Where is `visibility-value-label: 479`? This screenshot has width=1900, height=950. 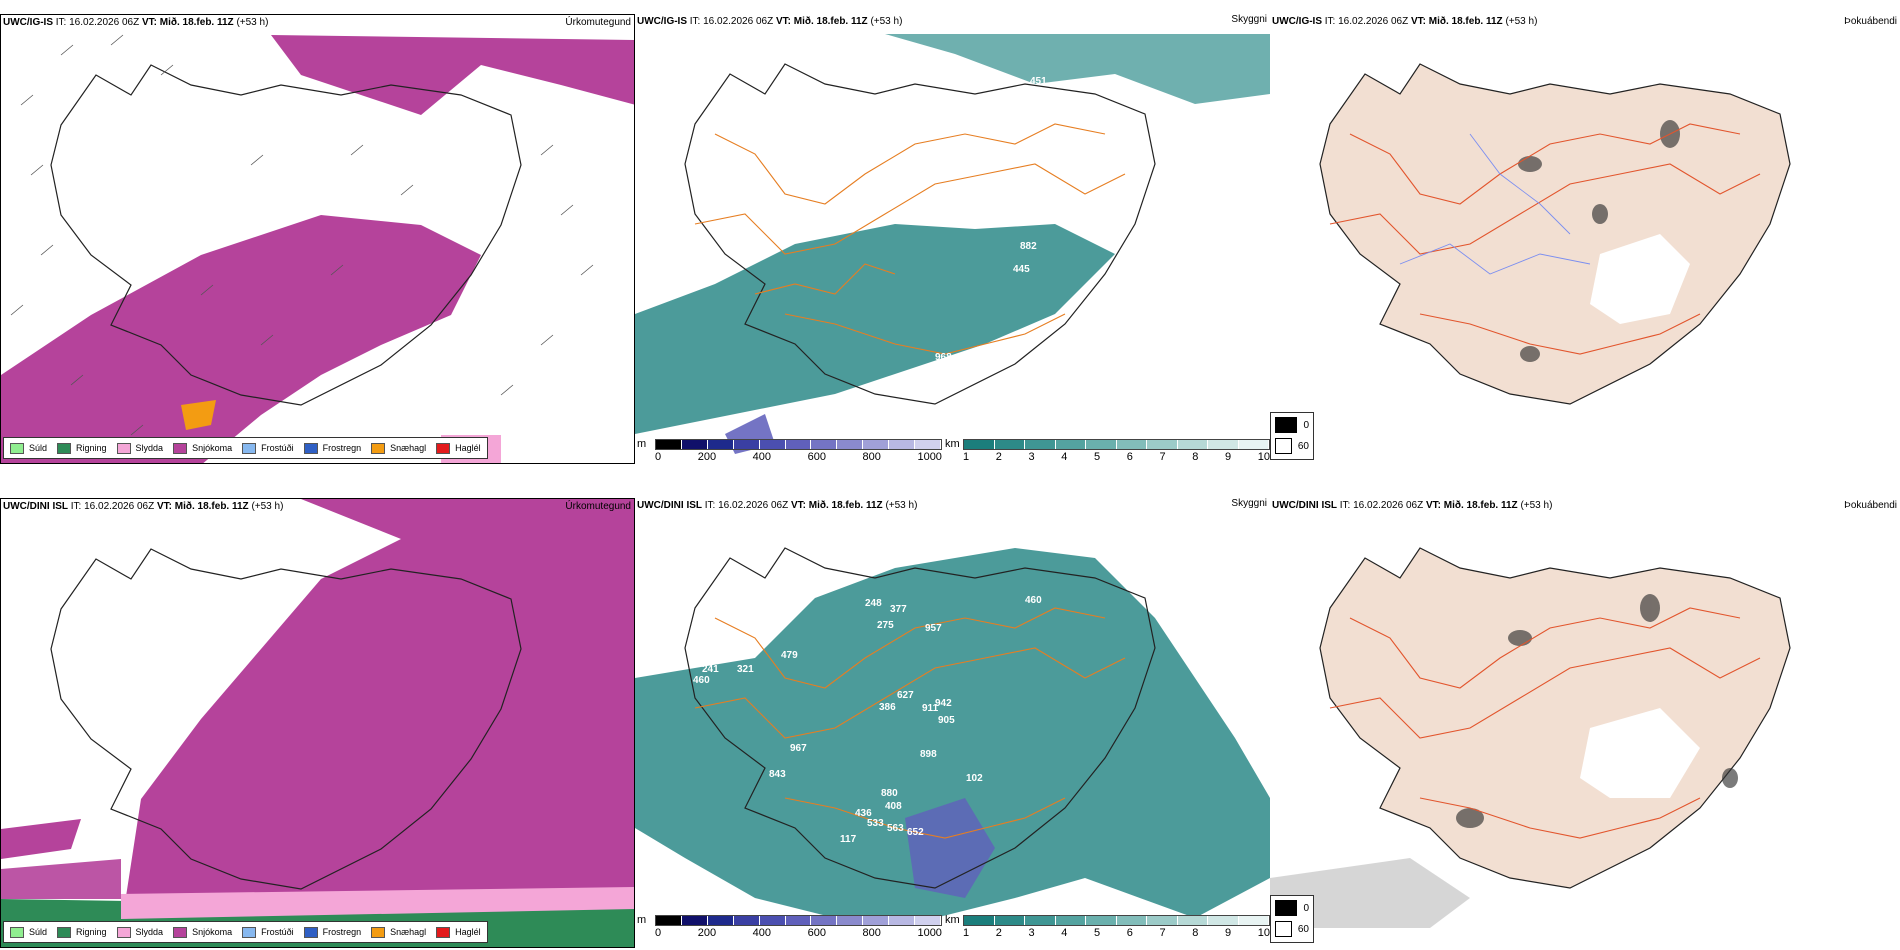 visibility-value-label: 479 is located at coordinates (789, 655).